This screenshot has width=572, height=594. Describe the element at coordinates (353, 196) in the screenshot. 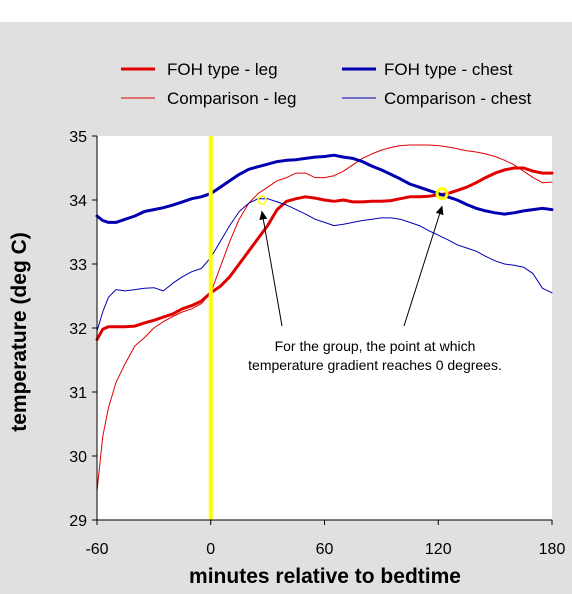

I see `highlight-layer` at that location.